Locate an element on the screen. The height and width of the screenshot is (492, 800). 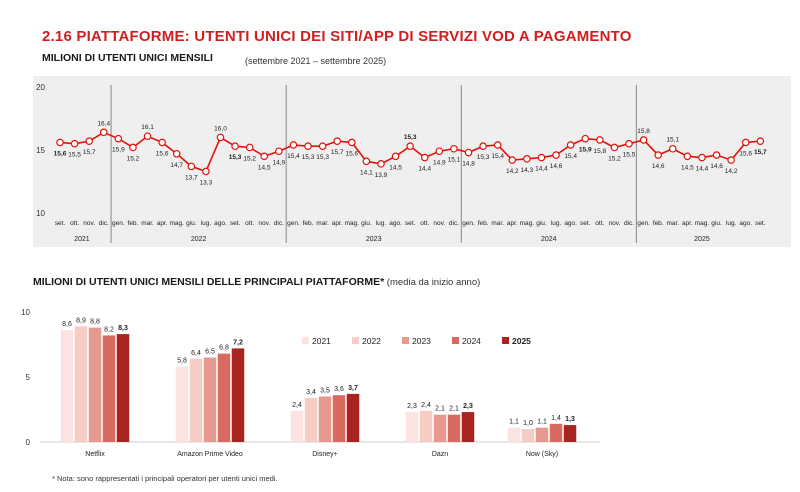
bar-value-label: 8,2 is located at coordinates (109, 329).